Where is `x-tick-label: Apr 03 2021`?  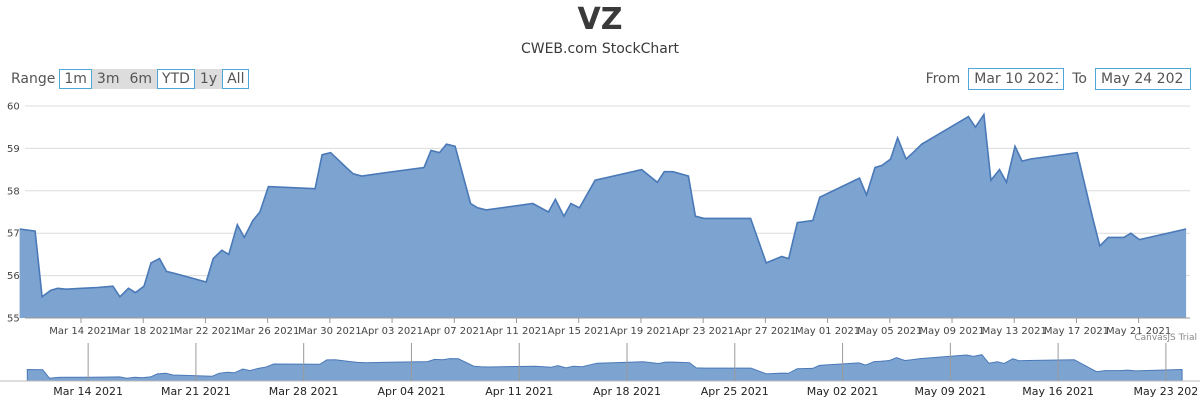
x-tick-label: Apr 03 2021 is located at coordinates (392, 331).